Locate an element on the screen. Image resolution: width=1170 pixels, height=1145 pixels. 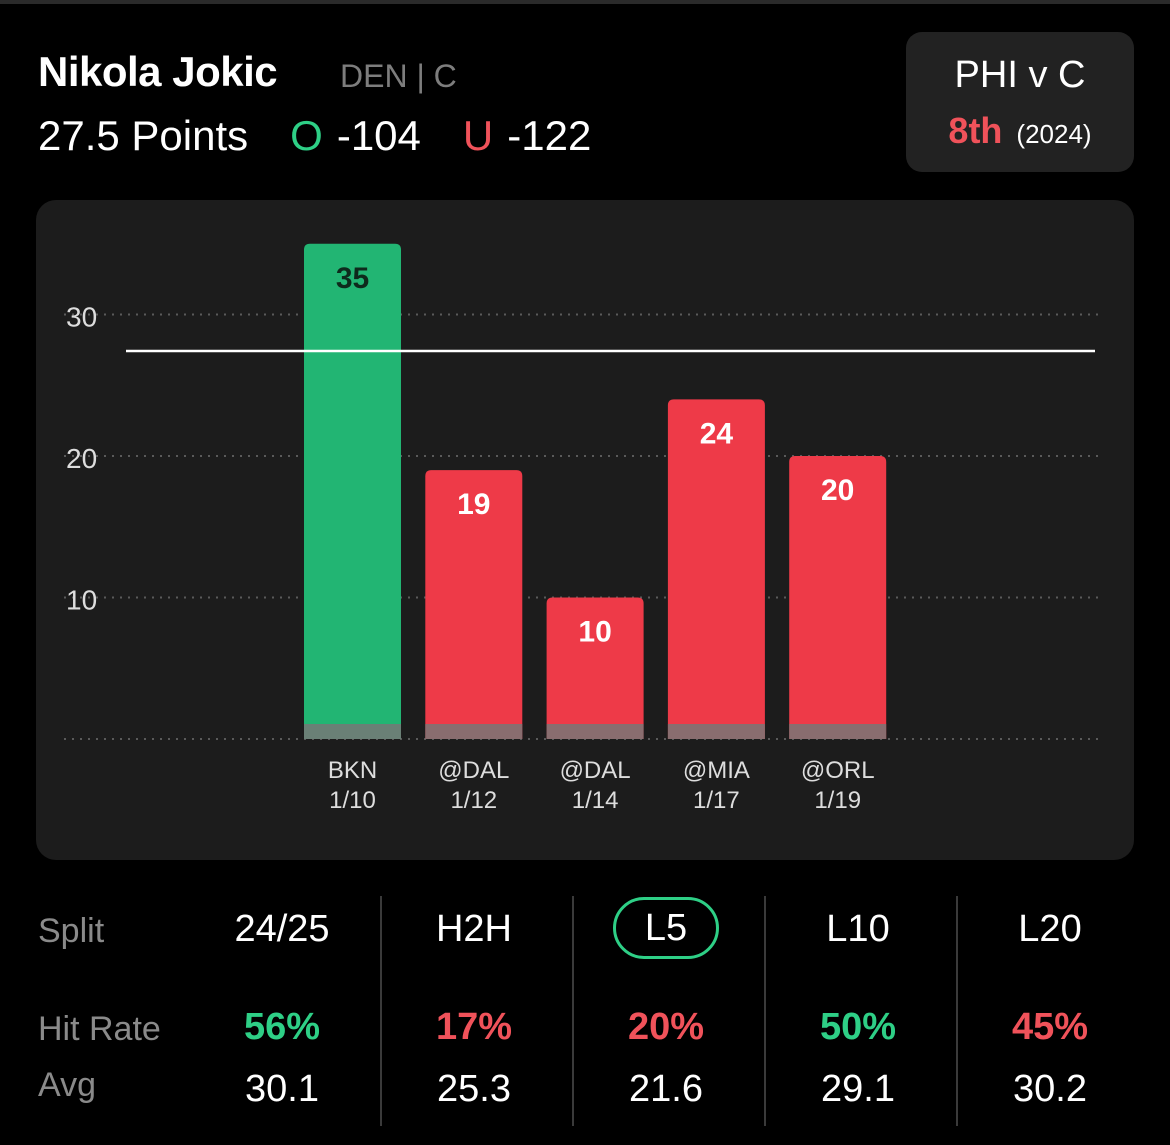
hit-rate-value: 50% is located at coordinates (858, 1027).